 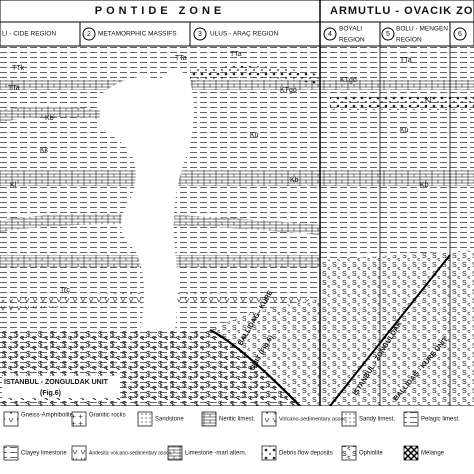 I want to click on legend-label: Sandstone, so click(x=169, y=420).